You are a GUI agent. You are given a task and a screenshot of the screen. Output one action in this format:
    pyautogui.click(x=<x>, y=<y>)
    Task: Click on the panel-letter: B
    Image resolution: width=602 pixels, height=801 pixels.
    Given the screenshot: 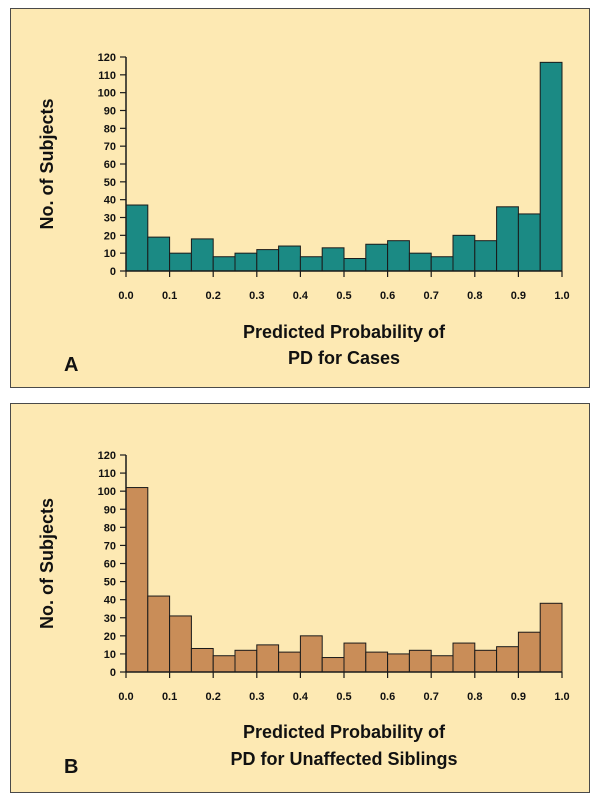 What is the action you would take?
    pyautogui.click(x=71, y=767)
    